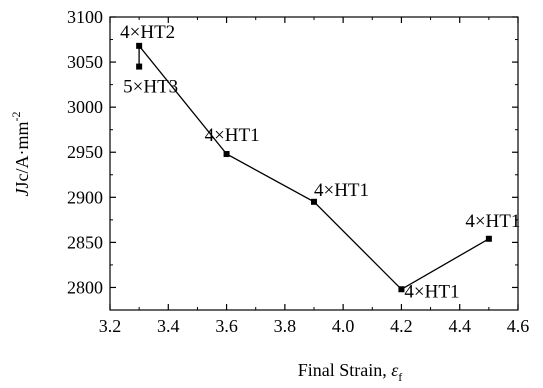 This screenshot has width=543, height=388. What do you see at coordinates (168, 326) in the screenshot?
I see `x-tick-label: 3.4` at bounding box center [168, 326].